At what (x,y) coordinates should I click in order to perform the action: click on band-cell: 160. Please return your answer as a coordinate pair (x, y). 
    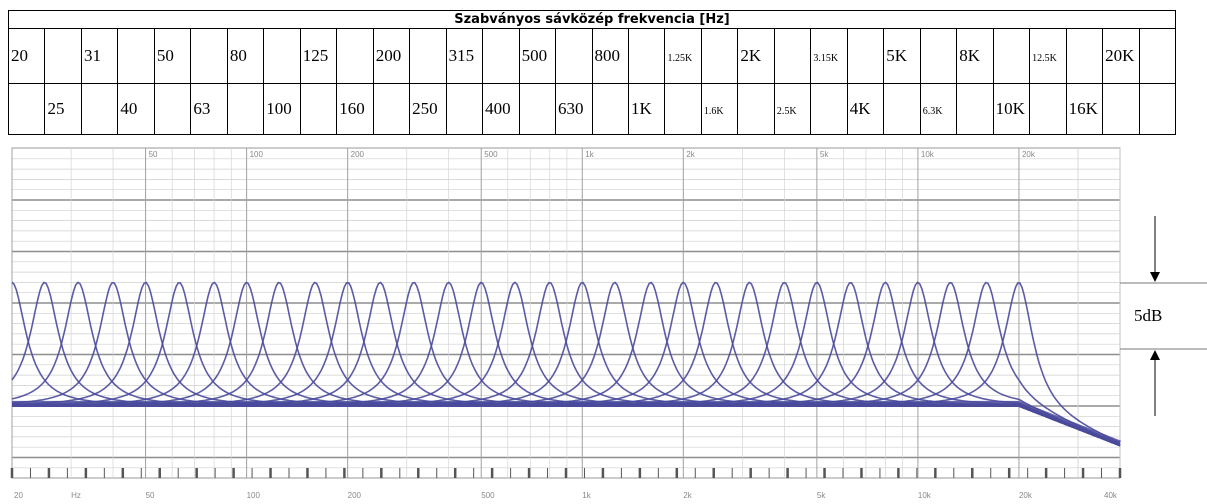
    Looking at the image, I should click on (355, 109).